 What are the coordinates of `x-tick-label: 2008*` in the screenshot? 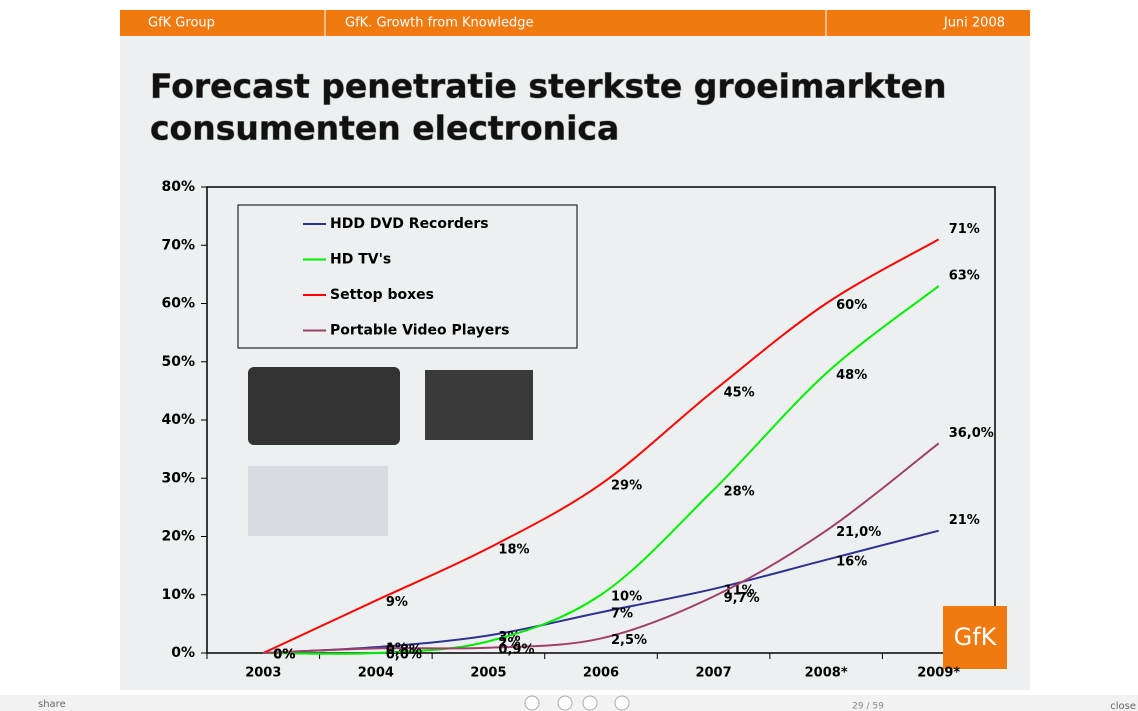 It's located at (826, 673).